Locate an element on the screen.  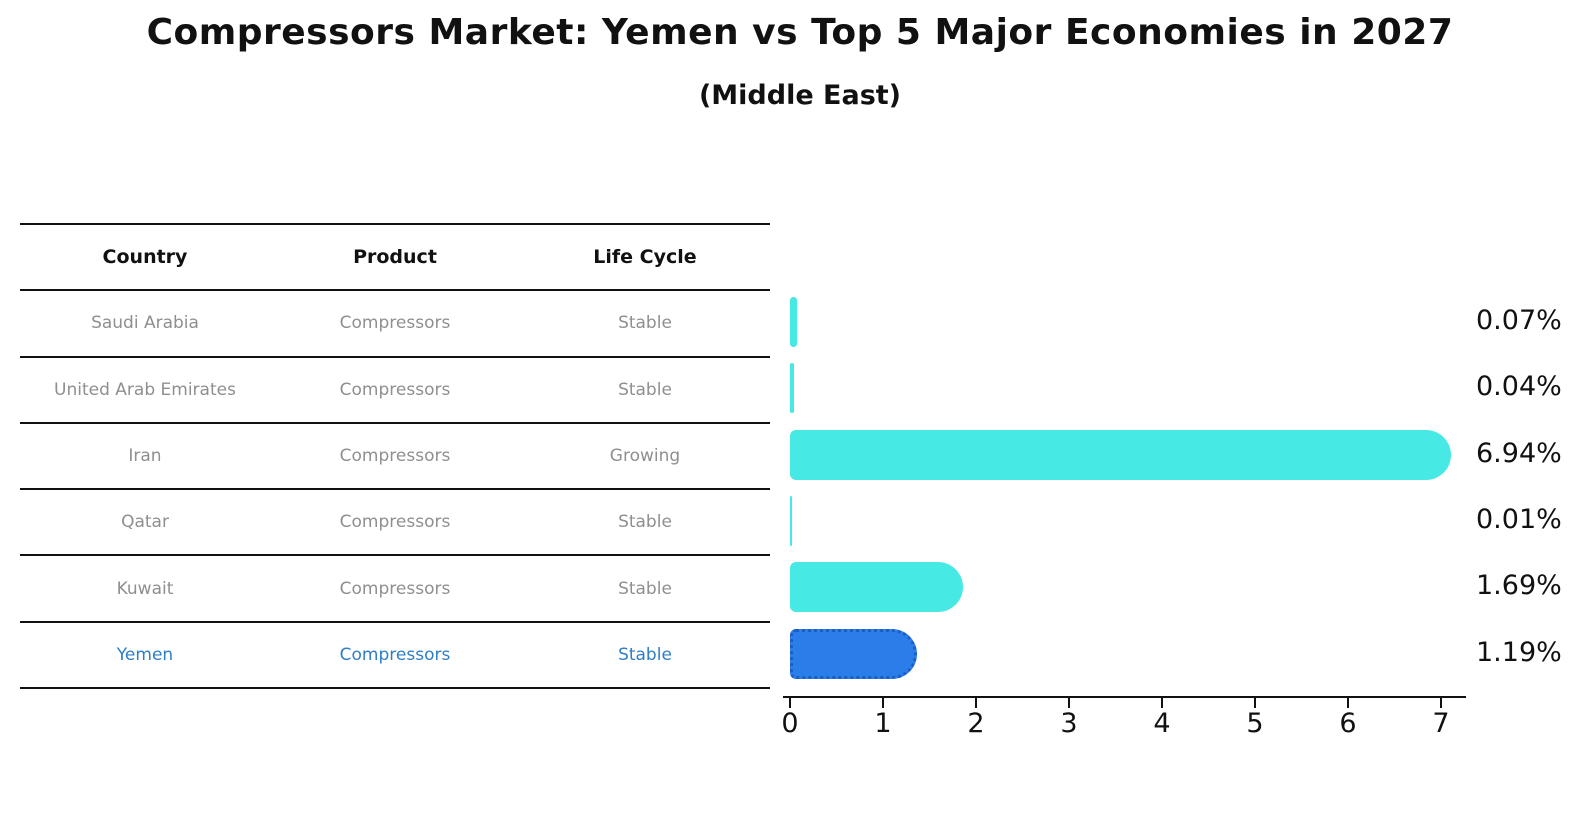
table-row: Kuwait Compressors Stable is located at coordinates (395, 589).